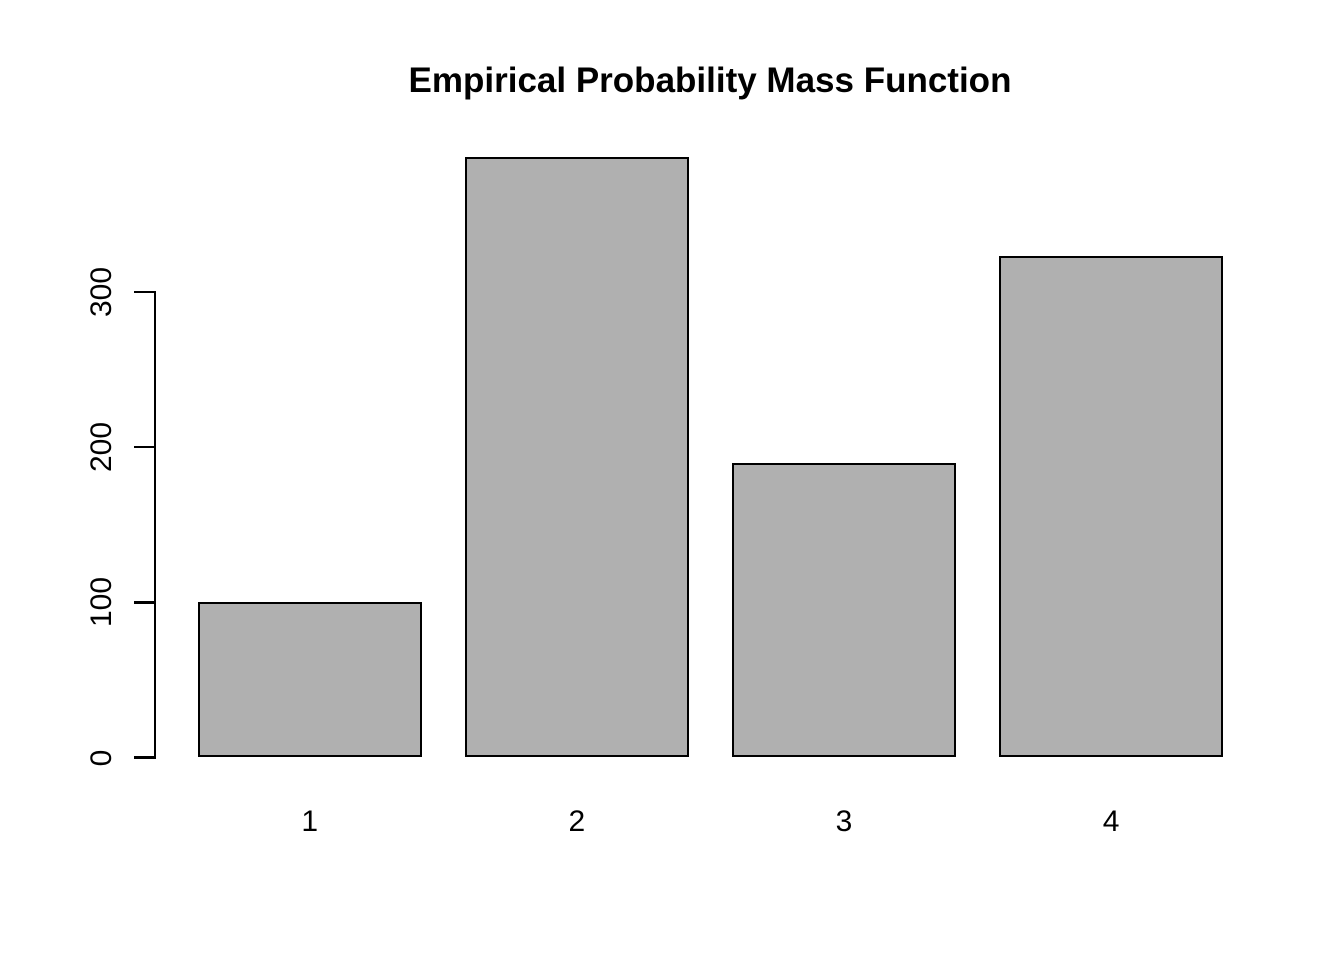 This screenshot has height=960, width=1344. Describe the element at coordinates (1111, 821) in the screenshot. I see `x-axis-label: 4` at that location.